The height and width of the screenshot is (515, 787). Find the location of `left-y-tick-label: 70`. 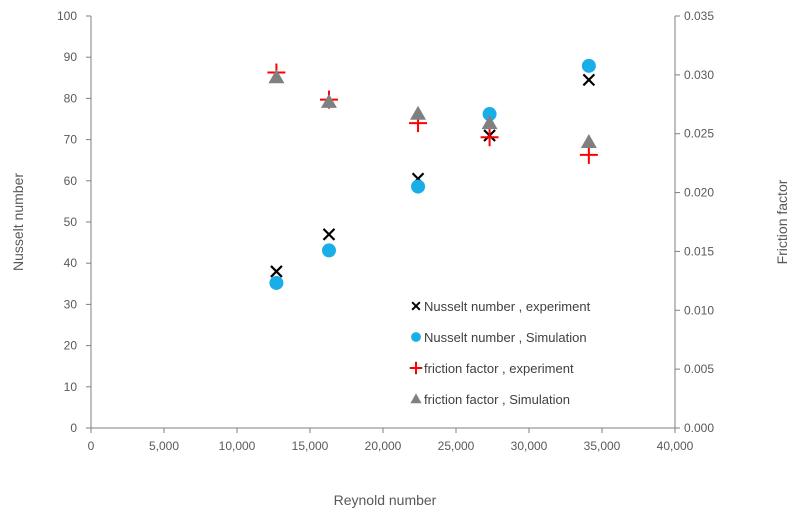

left-y-tick-label: 70 is located at coordinates (71, 140).